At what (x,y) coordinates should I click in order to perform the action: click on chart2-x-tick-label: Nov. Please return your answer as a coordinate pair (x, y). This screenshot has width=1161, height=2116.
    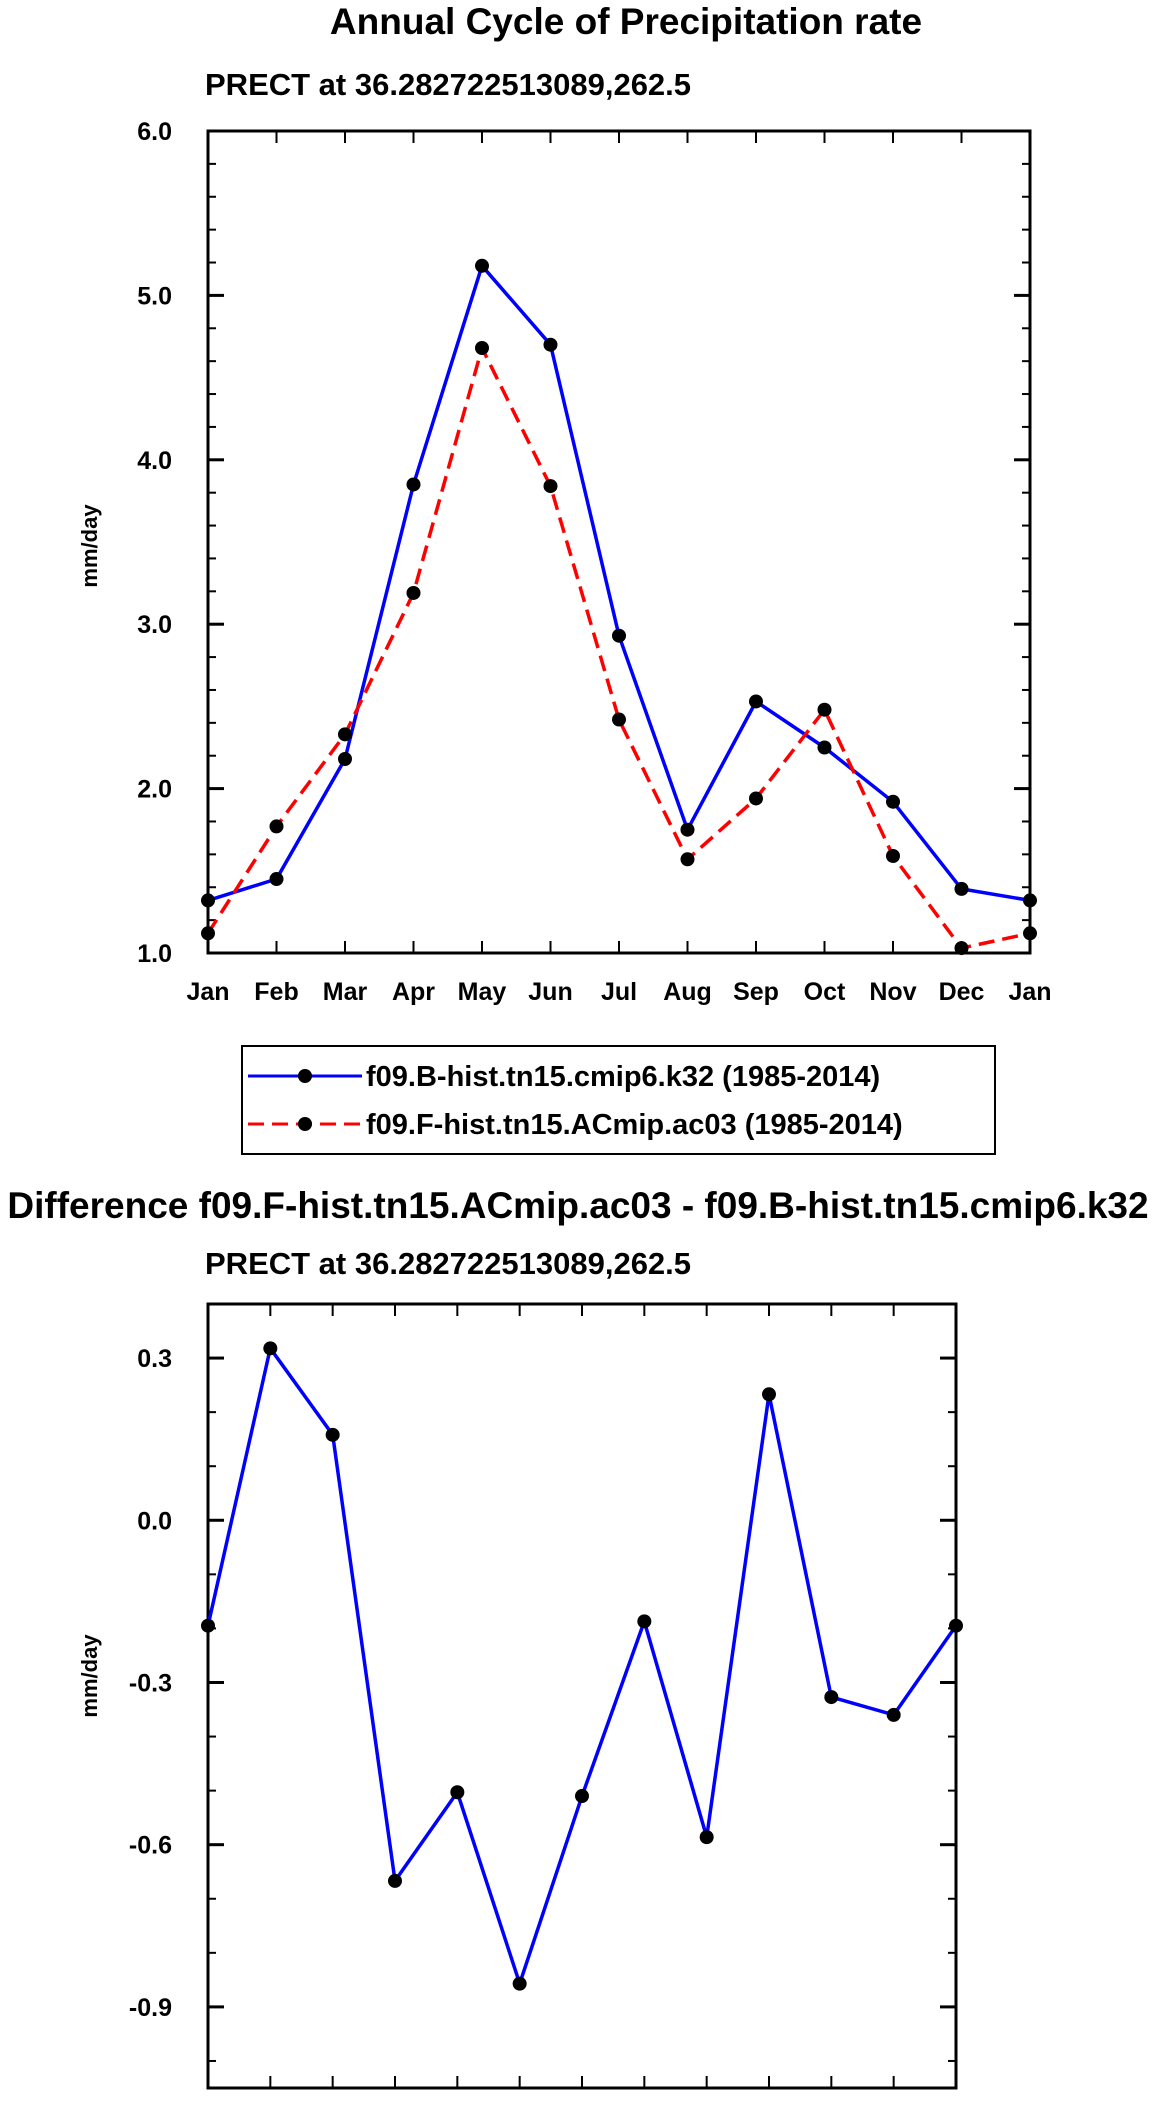
    Looking at the image, I should click on (831, 2114).